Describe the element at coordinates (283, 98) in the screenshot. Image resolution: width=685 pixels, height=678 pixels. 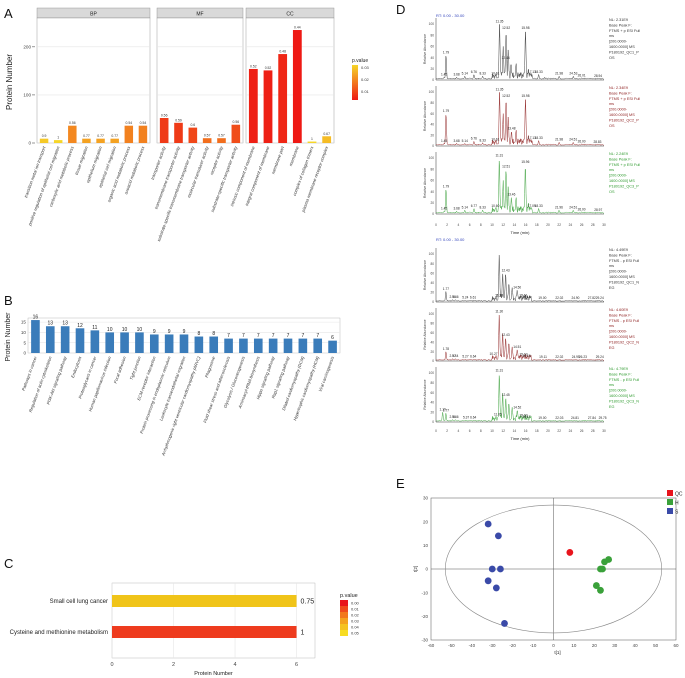
I see `panel-a-bar` at that location.